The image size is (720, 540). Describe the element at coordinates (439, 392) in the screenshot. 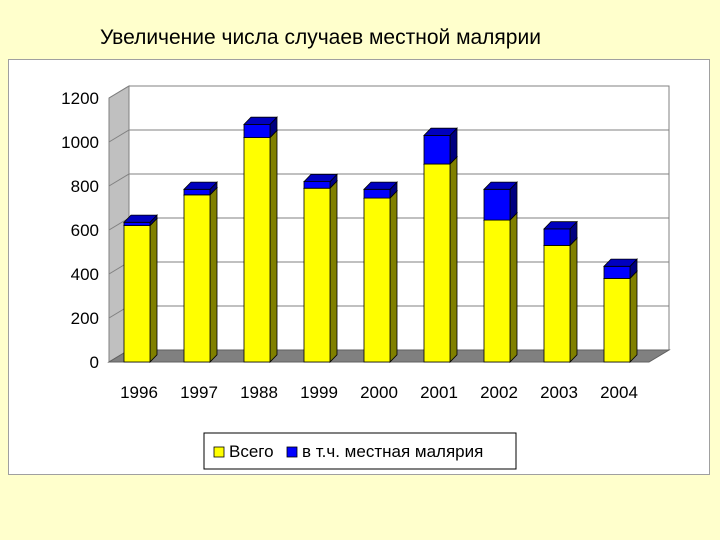

I see `x-tick-label: 2001` at that location.